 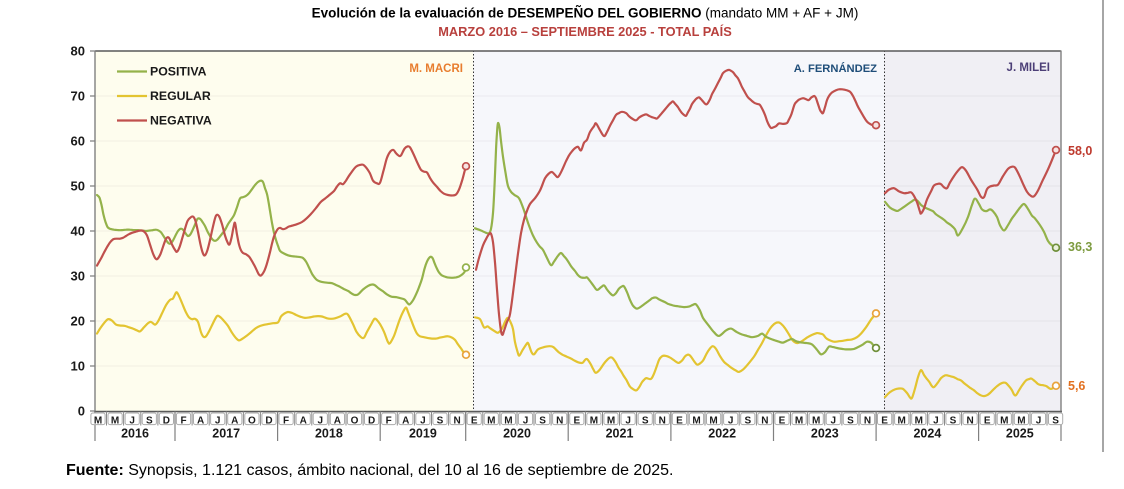 I want to click on svg-text: A. FERNÁNDEZ, so click(x=835, y=68).